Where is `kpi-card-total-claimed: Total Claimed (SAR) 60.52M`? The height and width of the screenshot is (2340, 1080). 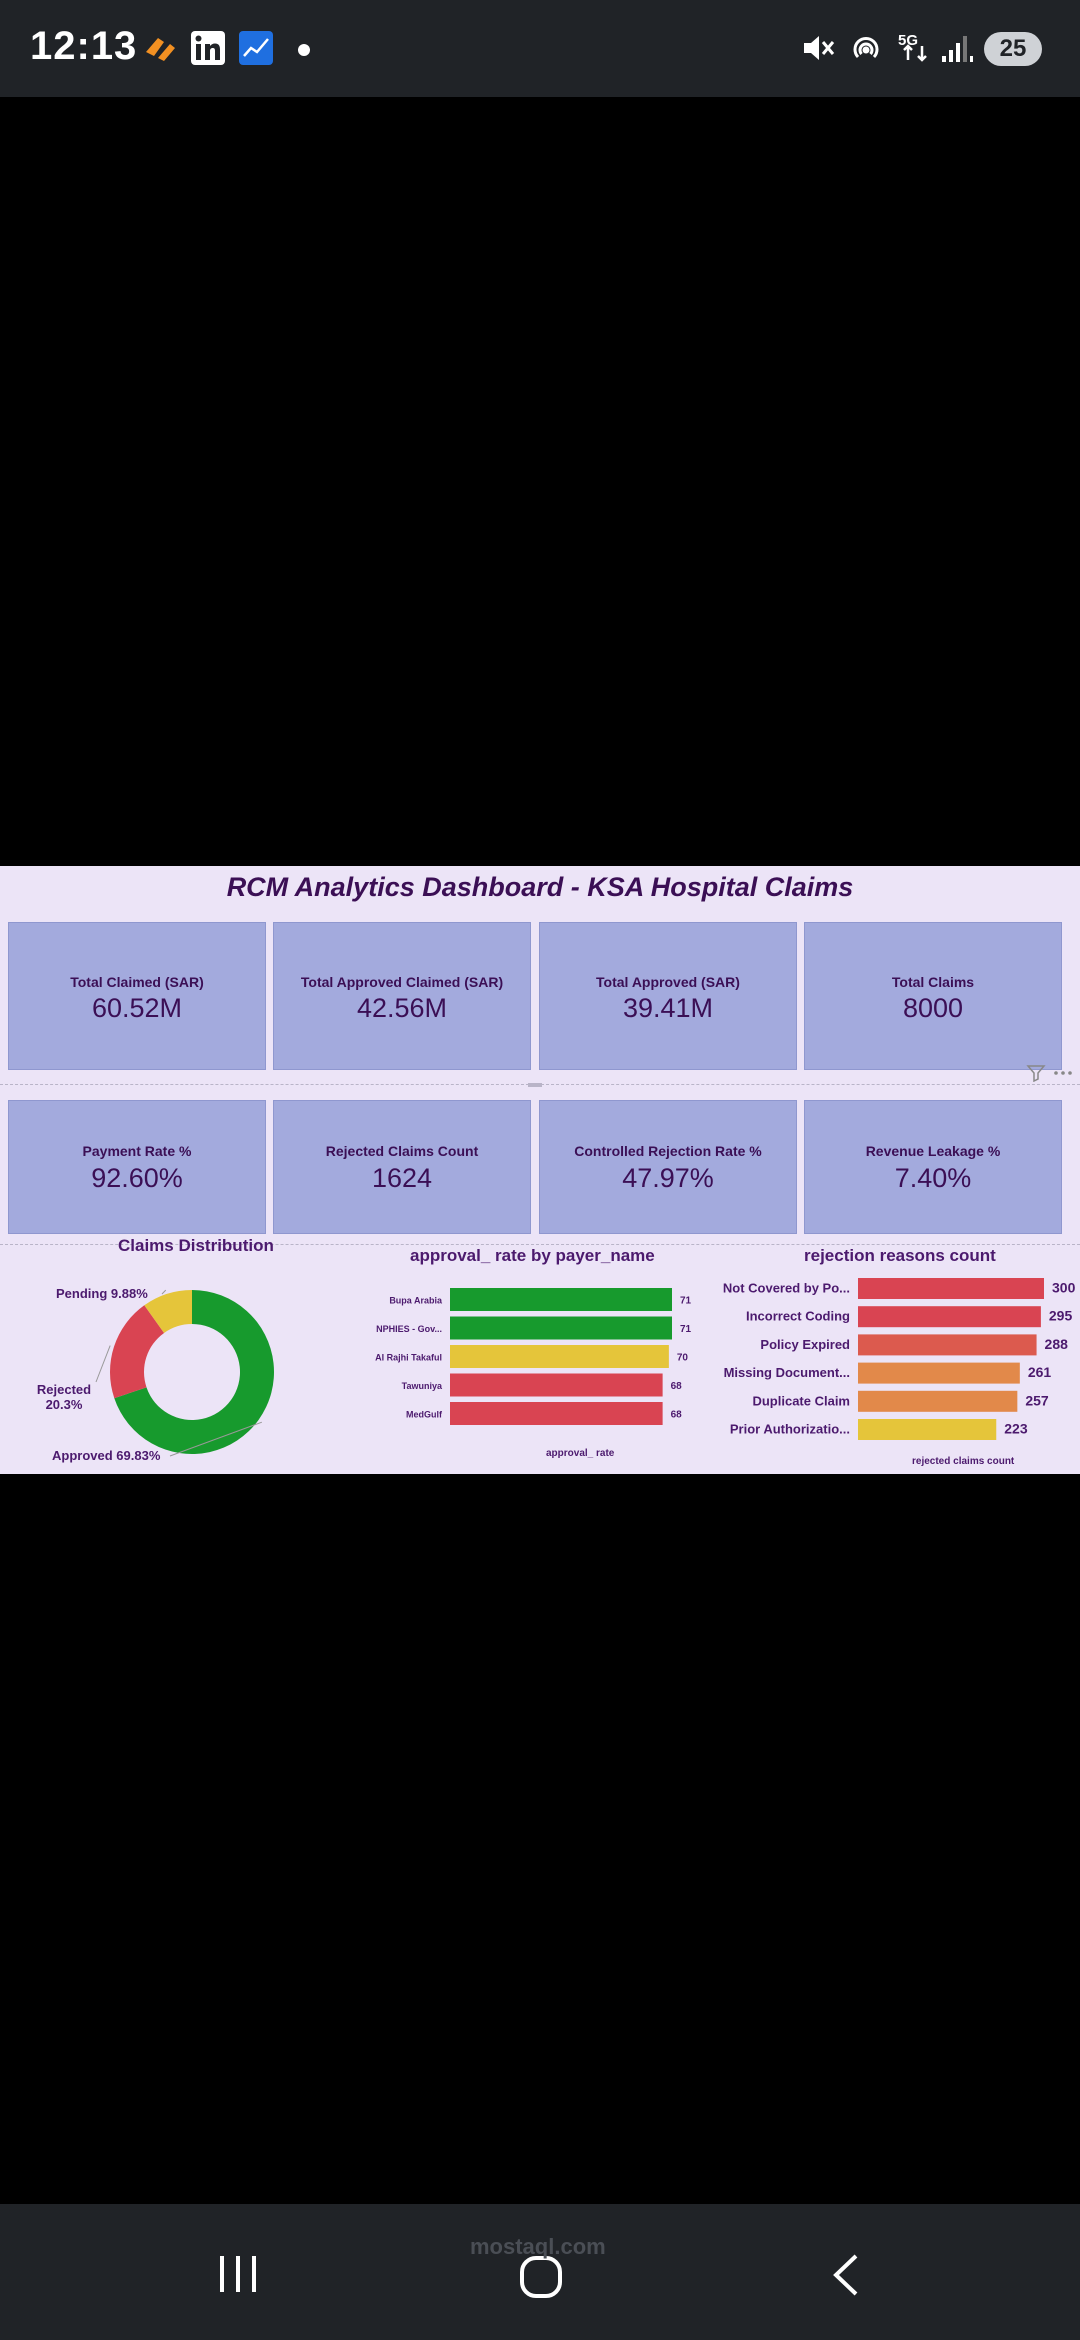
kpi-card-total-claimed: Total Claimed (SAR) 60.52M is located at coordinates (137, 996).